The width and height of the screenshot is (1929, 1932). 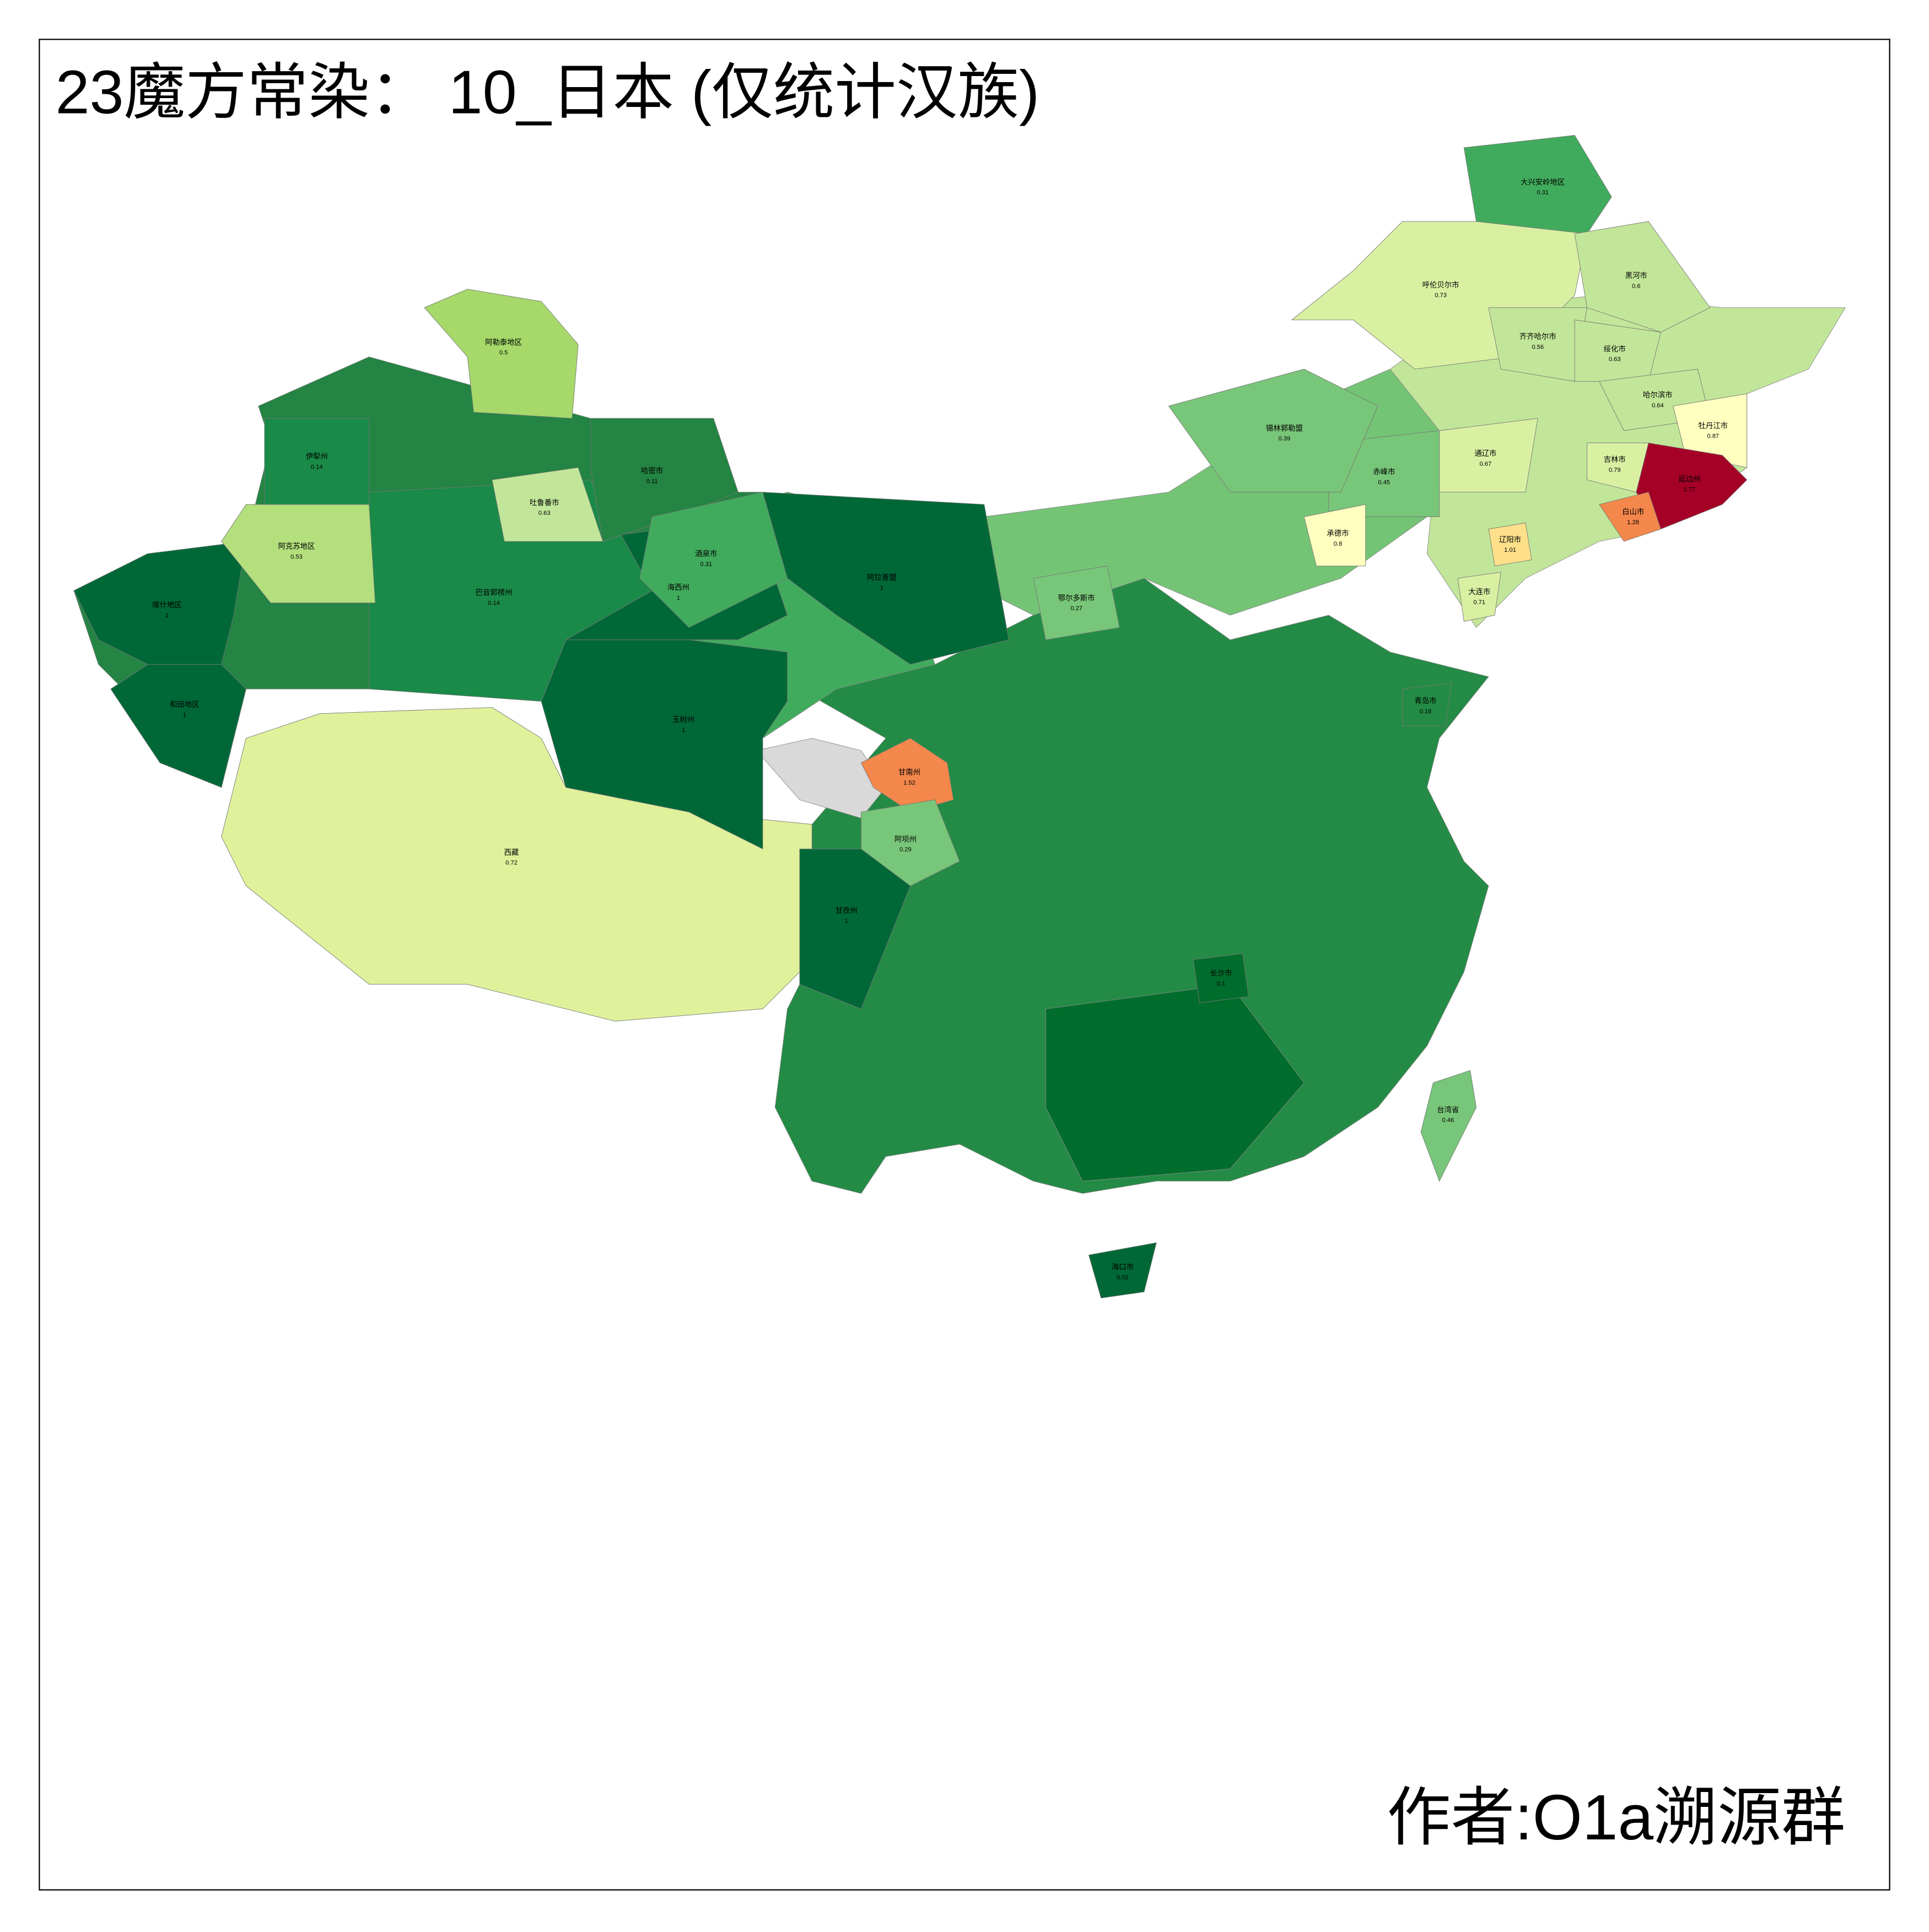 What do you see at coordinates (1448, 1120) in the screenshot?
I see `region-value: 0.46` at bounding box center [1448, 1120].